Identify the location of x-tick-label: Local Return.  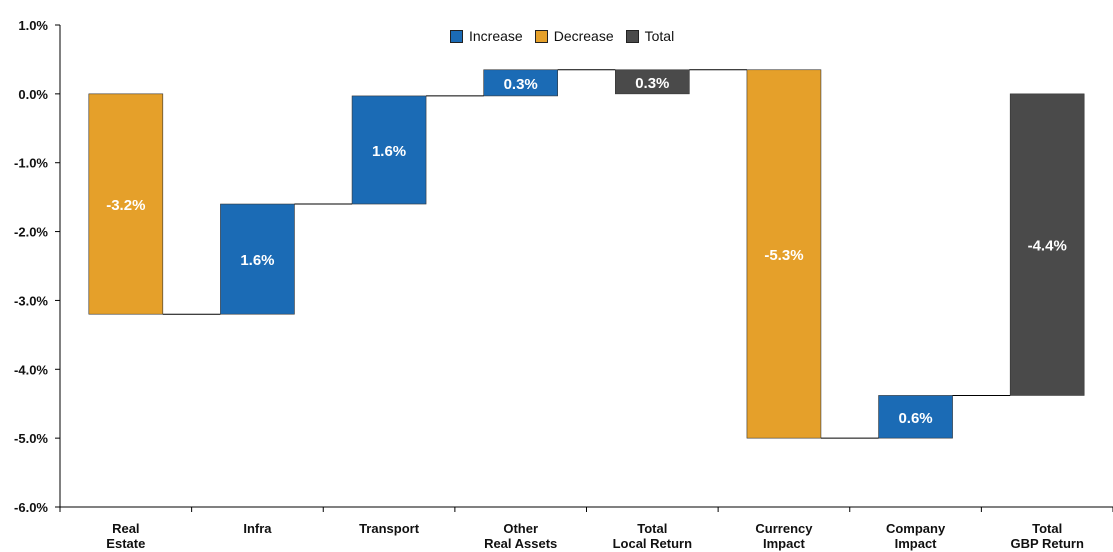
(653, 543).